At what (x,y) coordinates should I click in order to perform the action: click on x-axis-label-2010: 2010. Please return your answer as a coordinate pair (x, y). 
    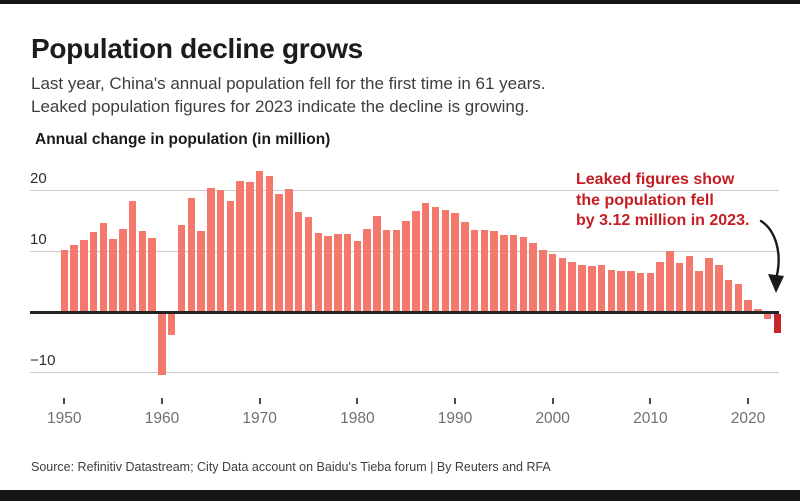
    Looking at the image, I should click on (650, 418).